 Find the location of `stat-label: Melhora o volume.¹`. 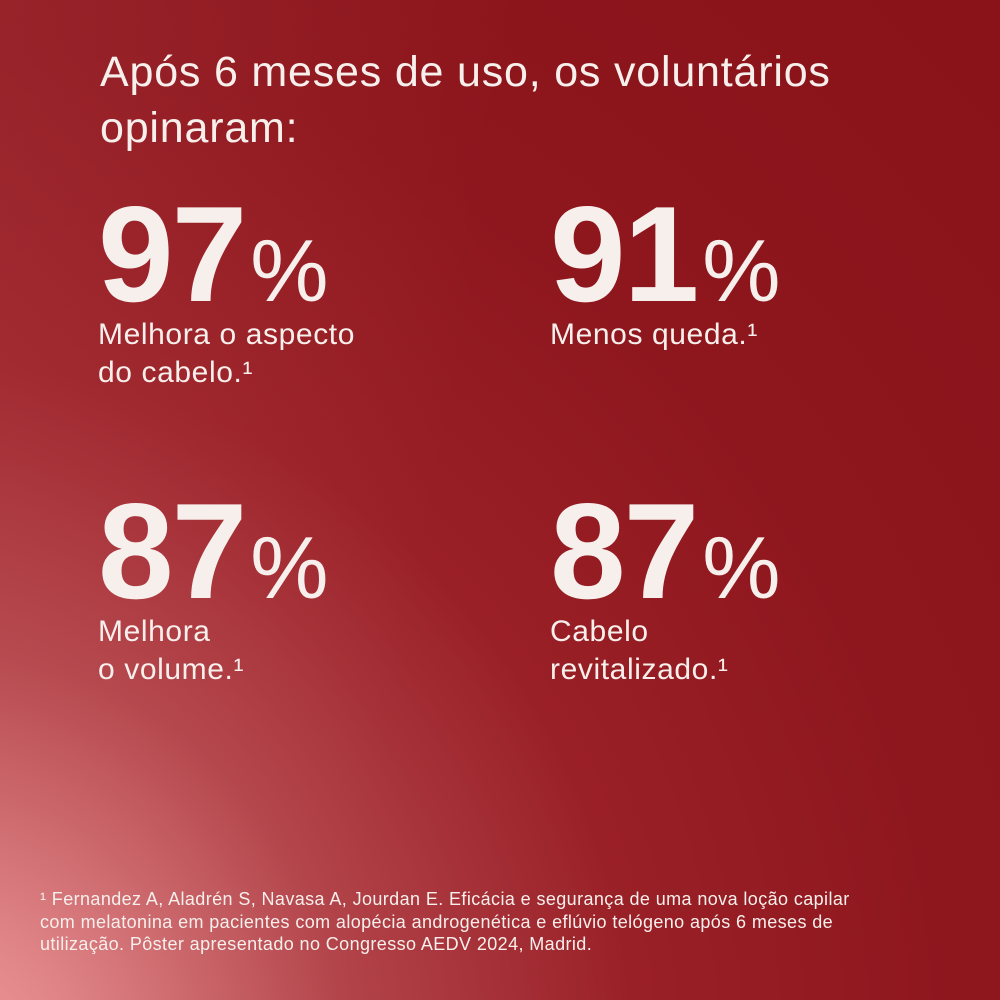

stat-label: Melhora o volume.¹ is located at coordinates (313, 651).